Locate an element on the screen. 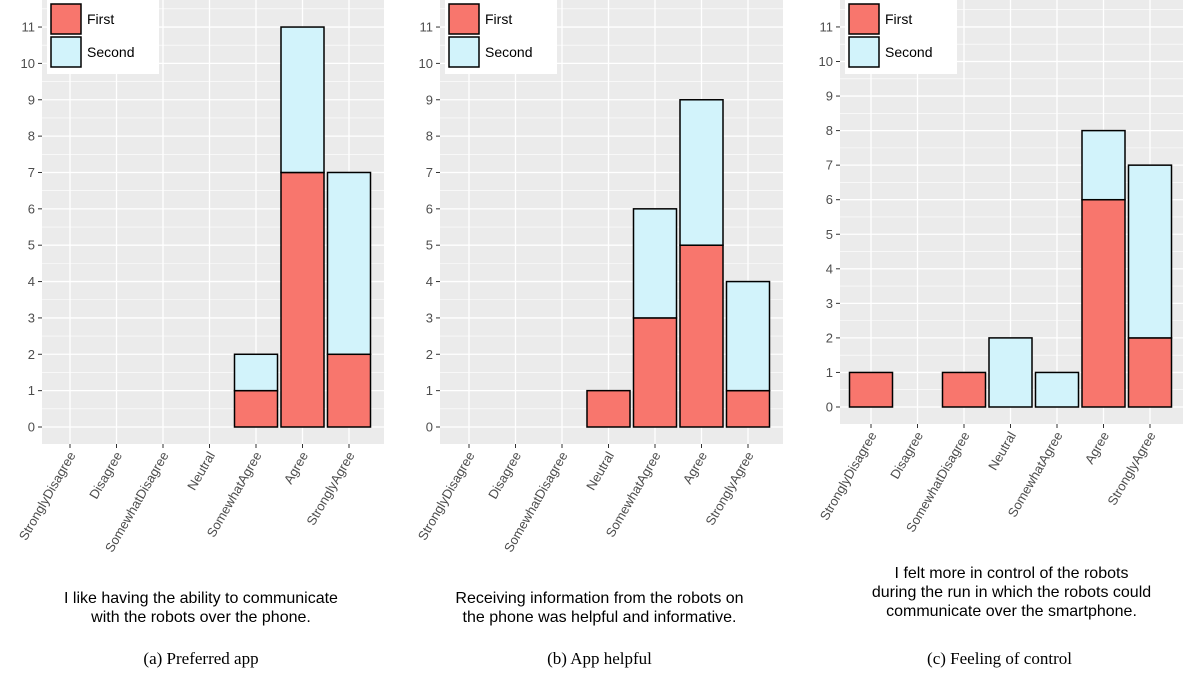 This screenshot has height=673, width=1197. bar-second-Neutral is located at coordinates (1010, 372).